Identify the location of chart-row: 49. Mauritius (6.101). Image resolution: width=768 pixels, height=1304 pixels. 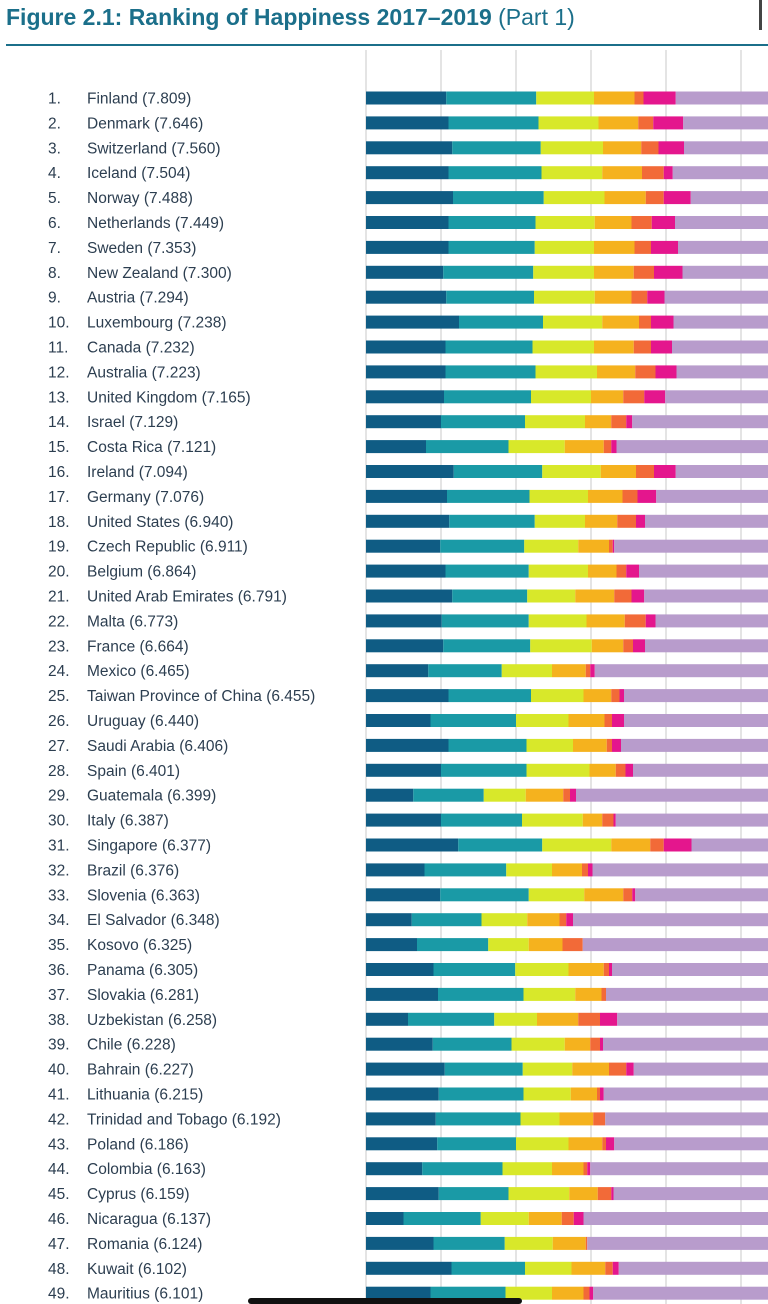
(408, 1294).